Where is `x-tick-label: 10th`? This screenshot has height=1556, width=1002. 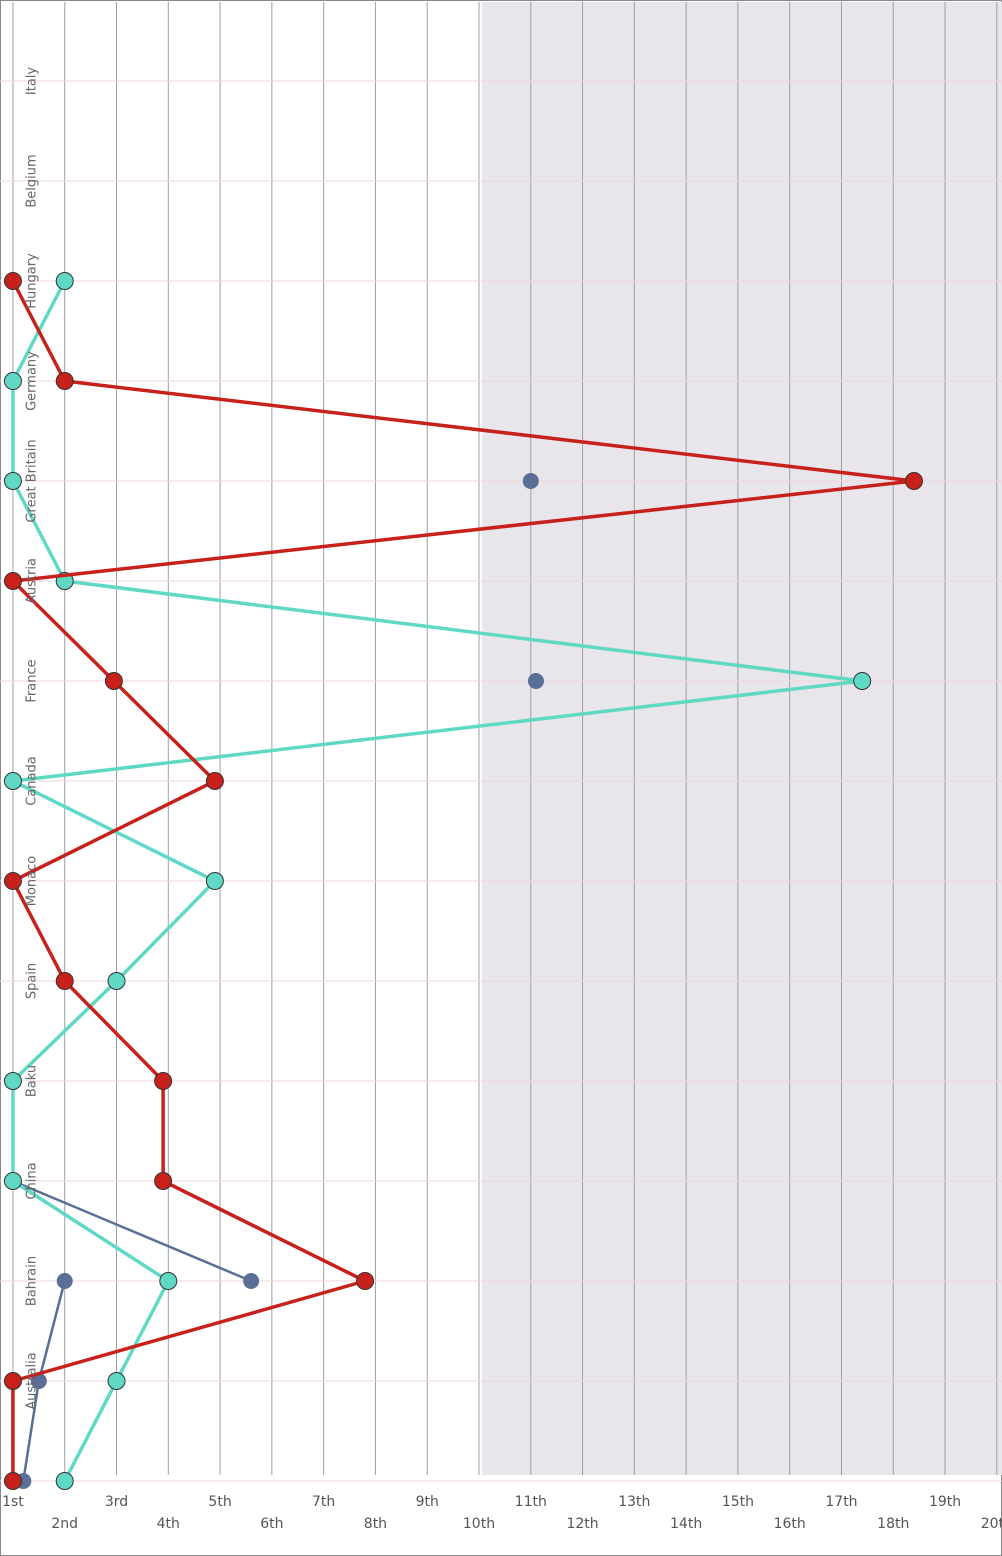 x-tick-label: 10th is located at coordinates (479, 1524).